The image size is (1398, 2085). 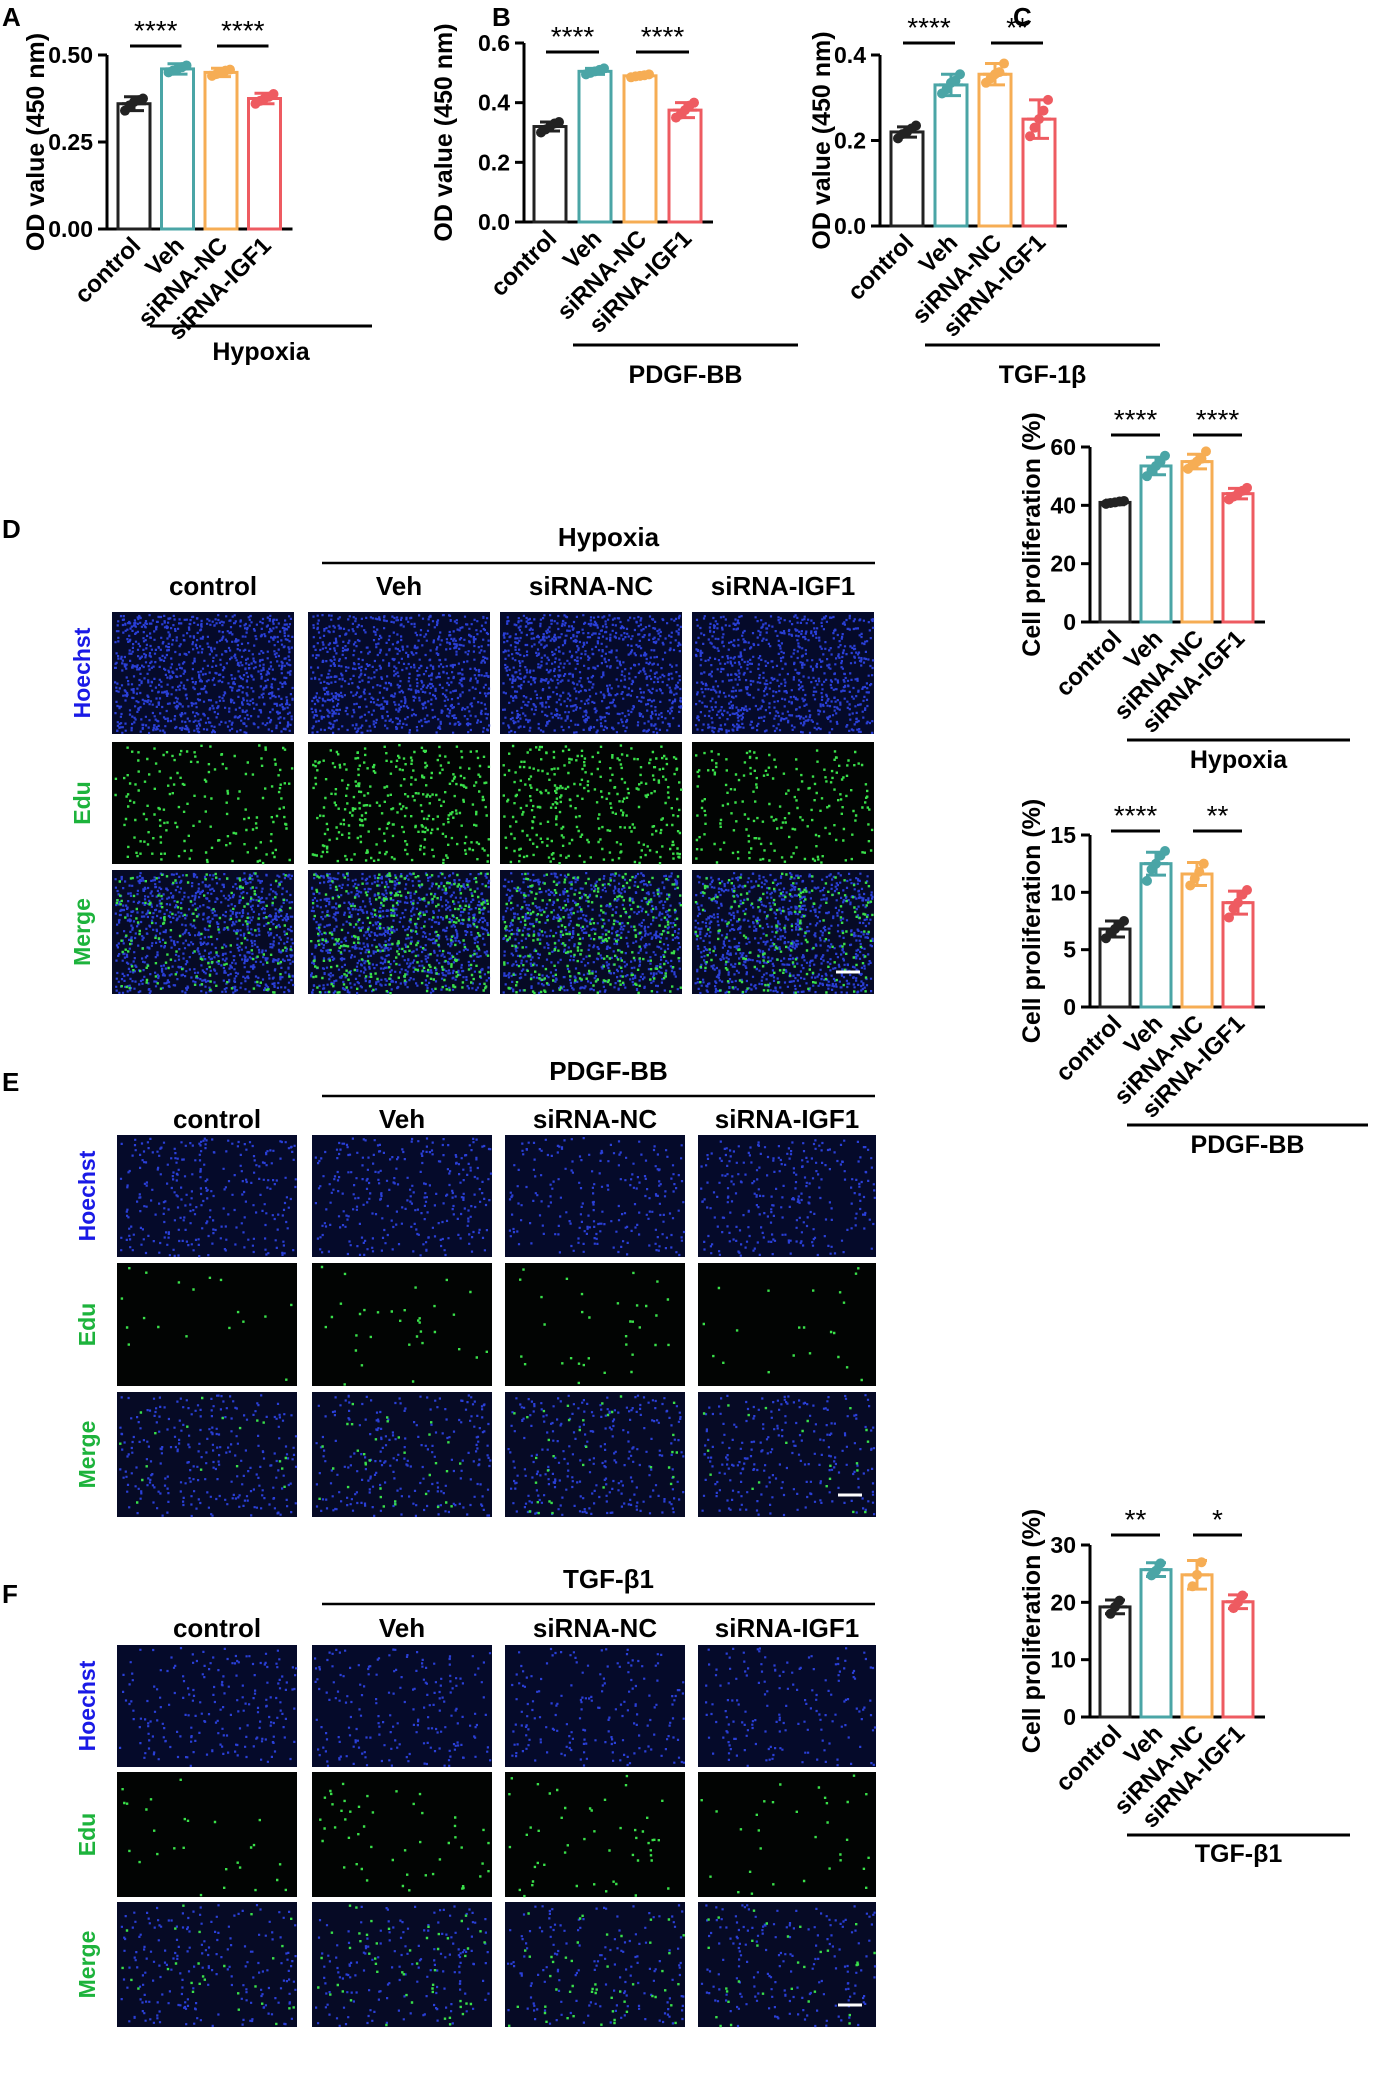 I want to click on micrograph-merge-sirna-igf1, so click(x=787, y=1965).